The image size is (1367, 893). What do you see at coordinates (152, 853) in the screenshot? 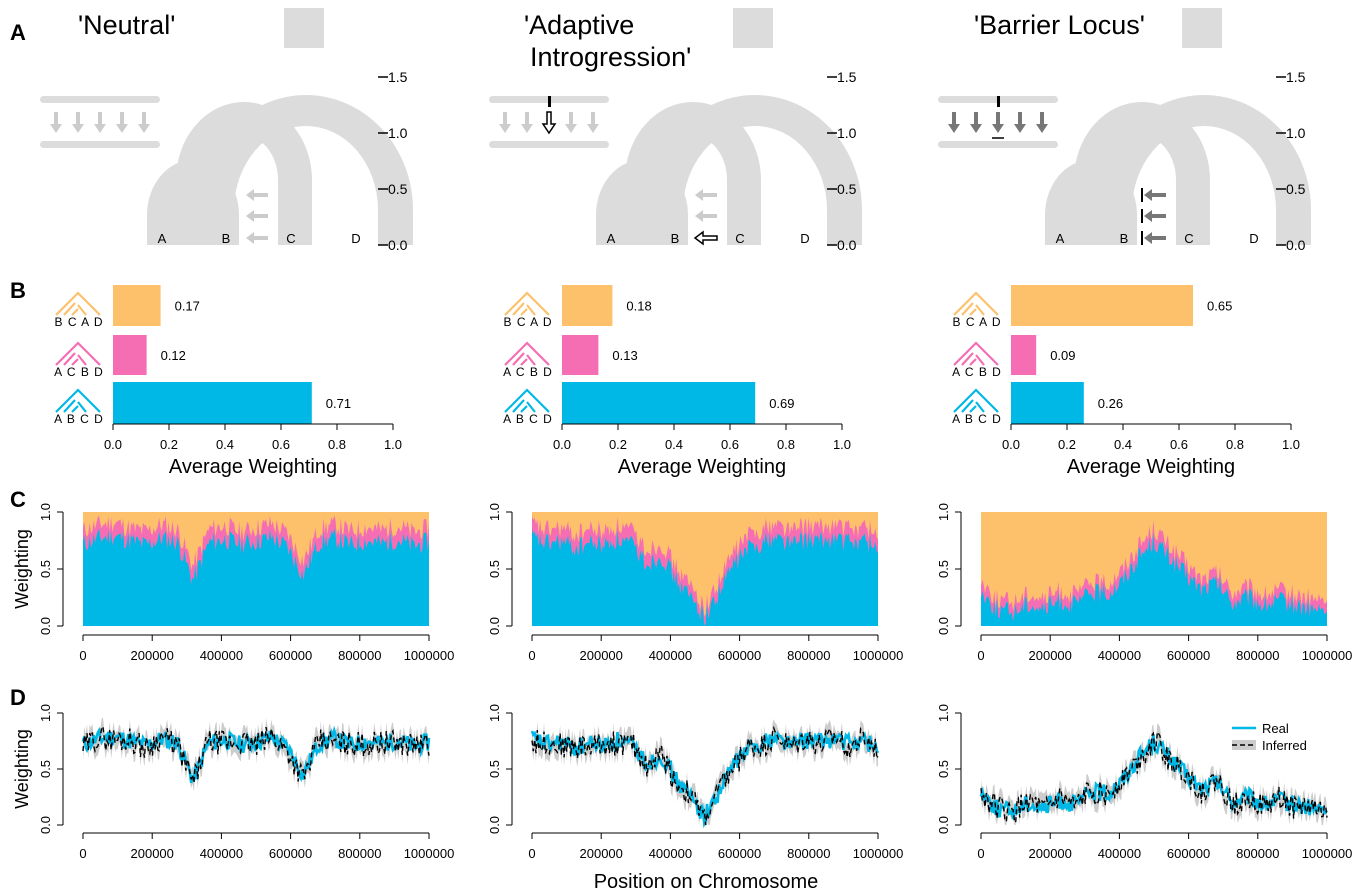
I see `line-x-tick-label: 200000` at bounding box center [152, 853].